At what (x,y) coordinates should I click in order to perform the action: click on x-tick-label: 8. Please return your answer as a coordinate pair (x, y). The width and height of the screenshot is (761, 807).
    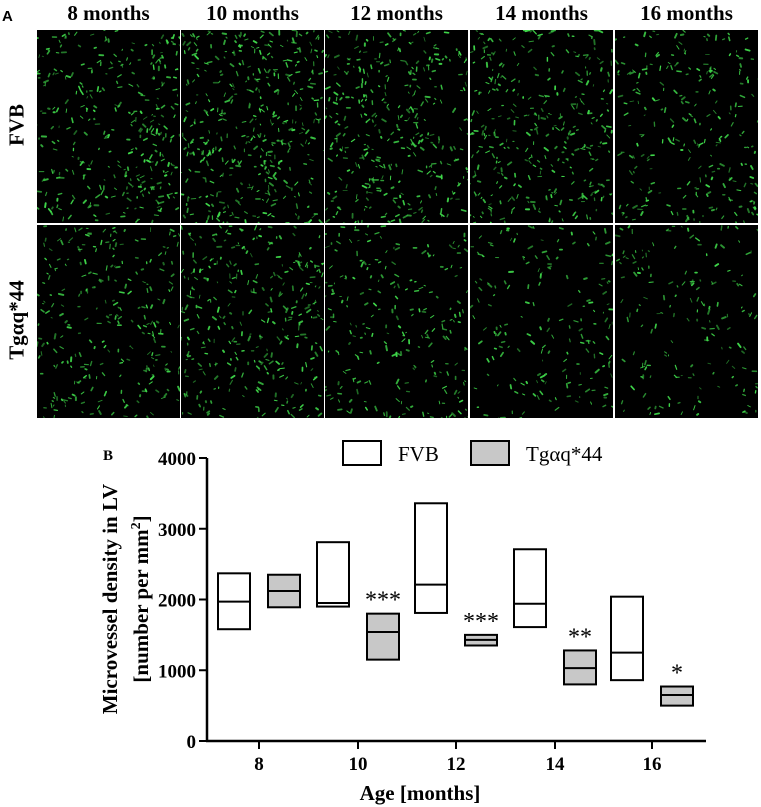
    Looking at the image, I should click on (259, 764).